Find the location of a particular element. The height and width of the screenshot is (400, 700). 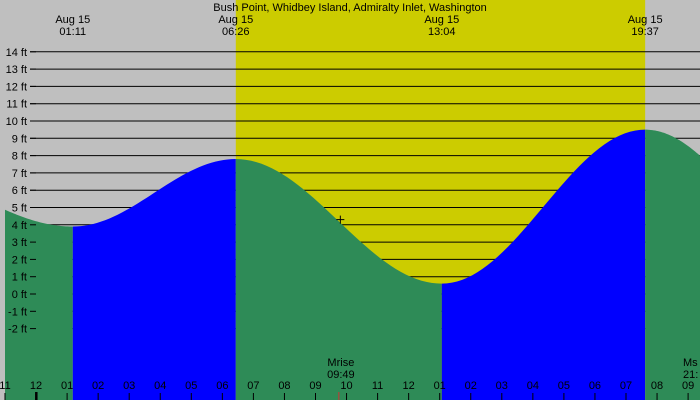

moon-event-label: Mrise is located at coordinates (340, 363).